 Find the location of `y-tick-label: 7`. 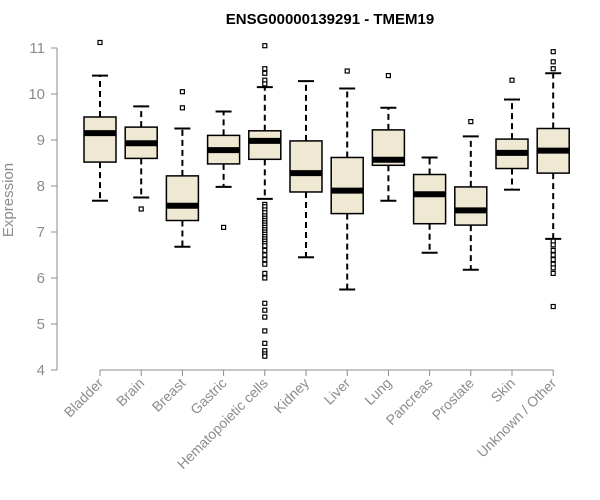

y-tick-label: 7 is located at coordinates (41, 232).